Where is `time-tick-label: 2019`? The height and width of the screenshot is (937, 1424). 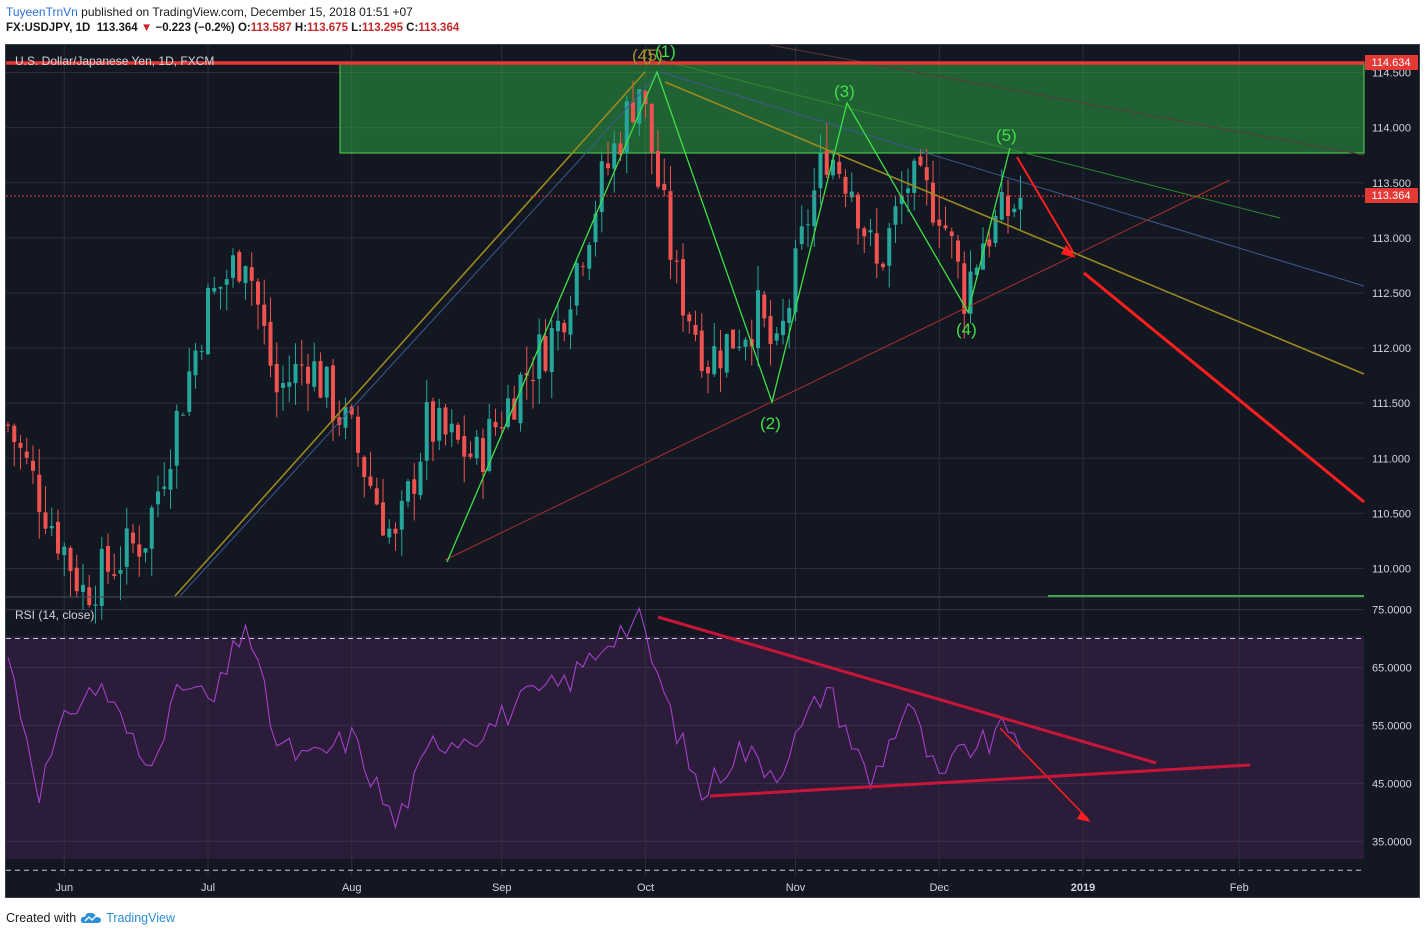
time-tick-label: 2019 is located at coordinates (1083, 888).